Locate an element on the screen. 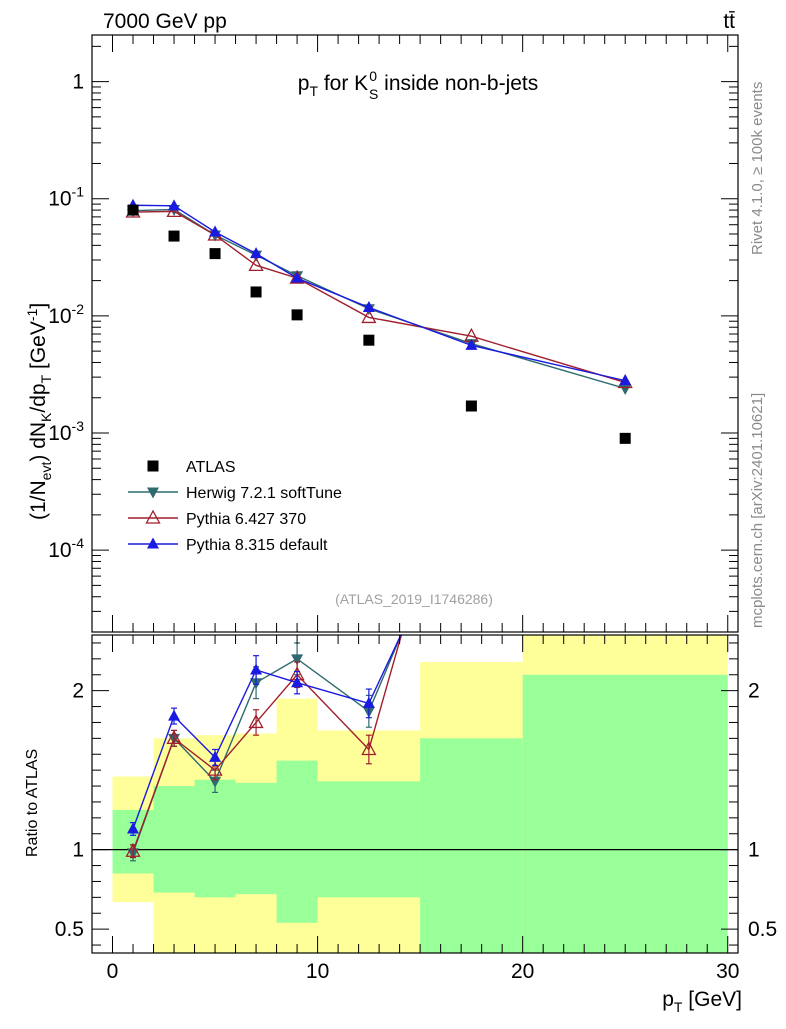 Image resolution: width=786 pixels, height=1029 pixels. ratio-y-tick-label-right: 2 is located at coordinates (754, 691).